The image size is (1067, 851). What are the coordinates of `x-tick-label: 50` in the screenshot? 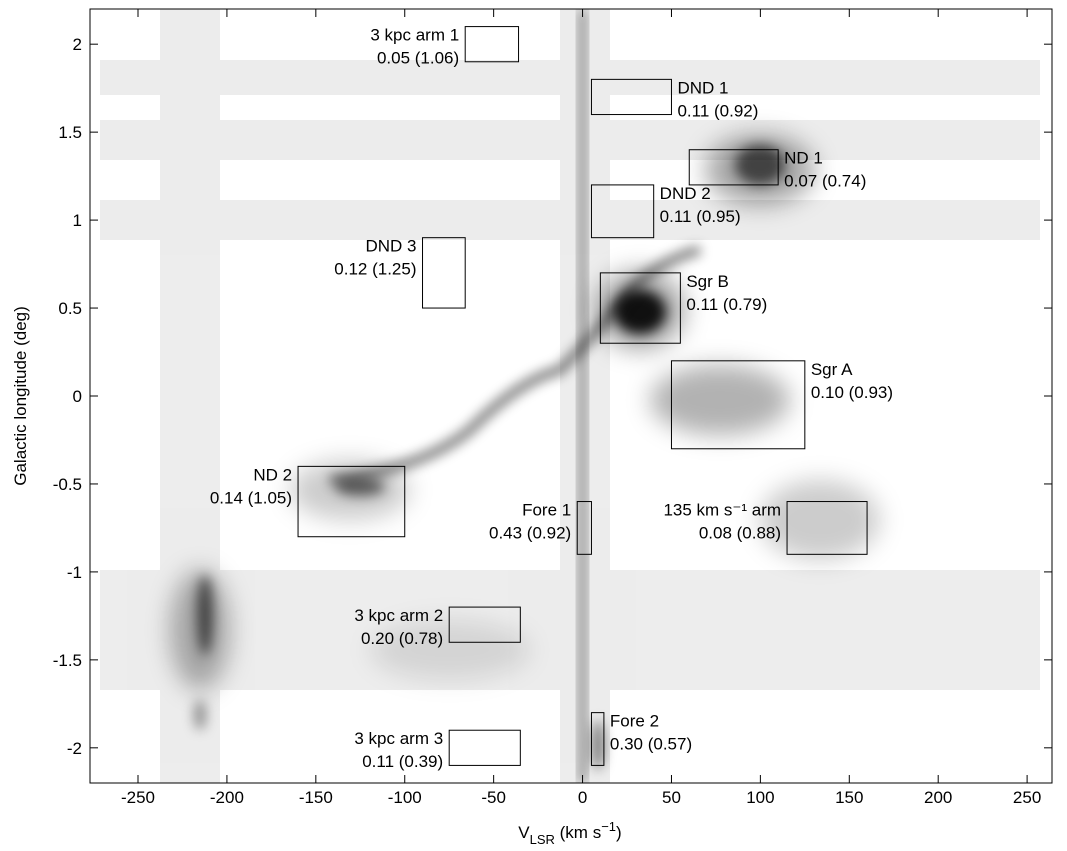 It's located at (671, 797).